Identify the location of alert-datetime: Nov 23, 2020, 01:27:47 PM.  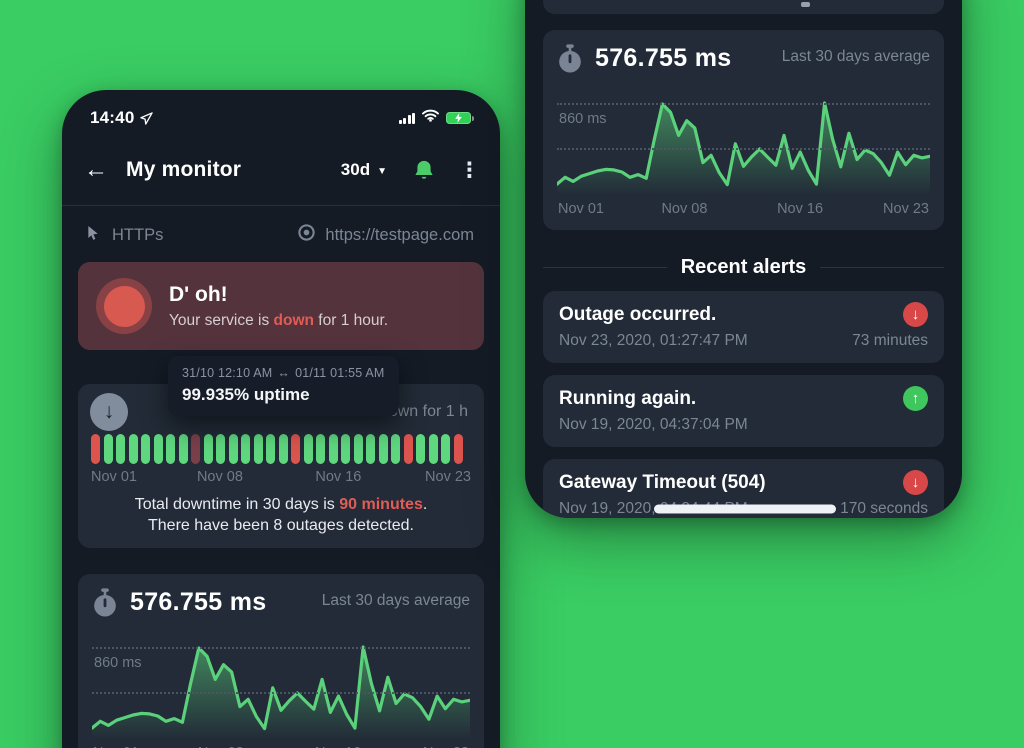
(653, 340).